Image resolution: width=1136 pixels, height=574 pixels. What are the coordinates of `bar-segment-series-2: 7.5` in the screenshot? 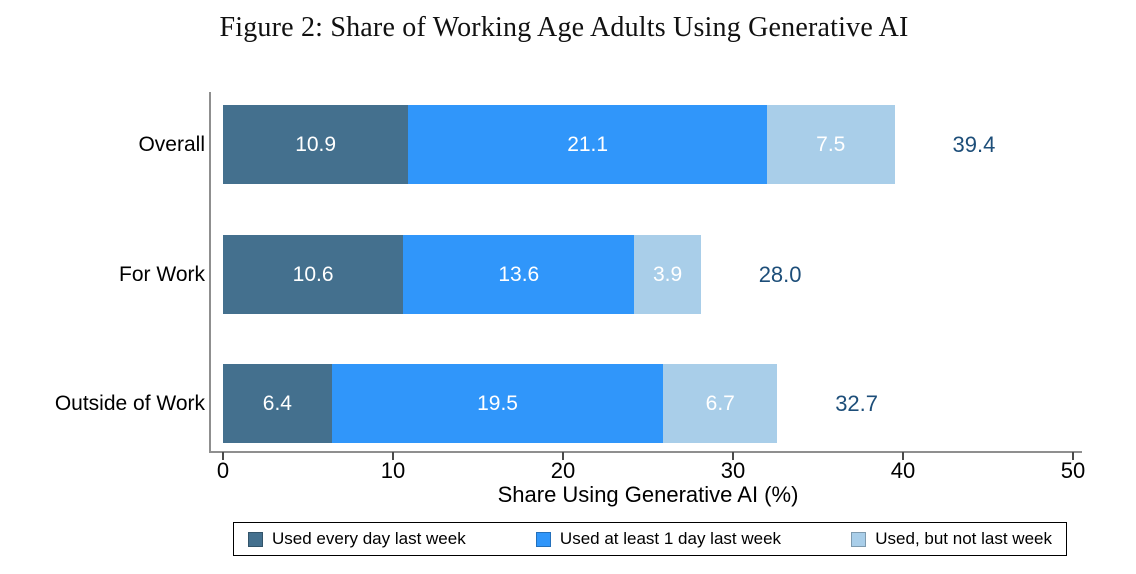 It's located at (831, 144).